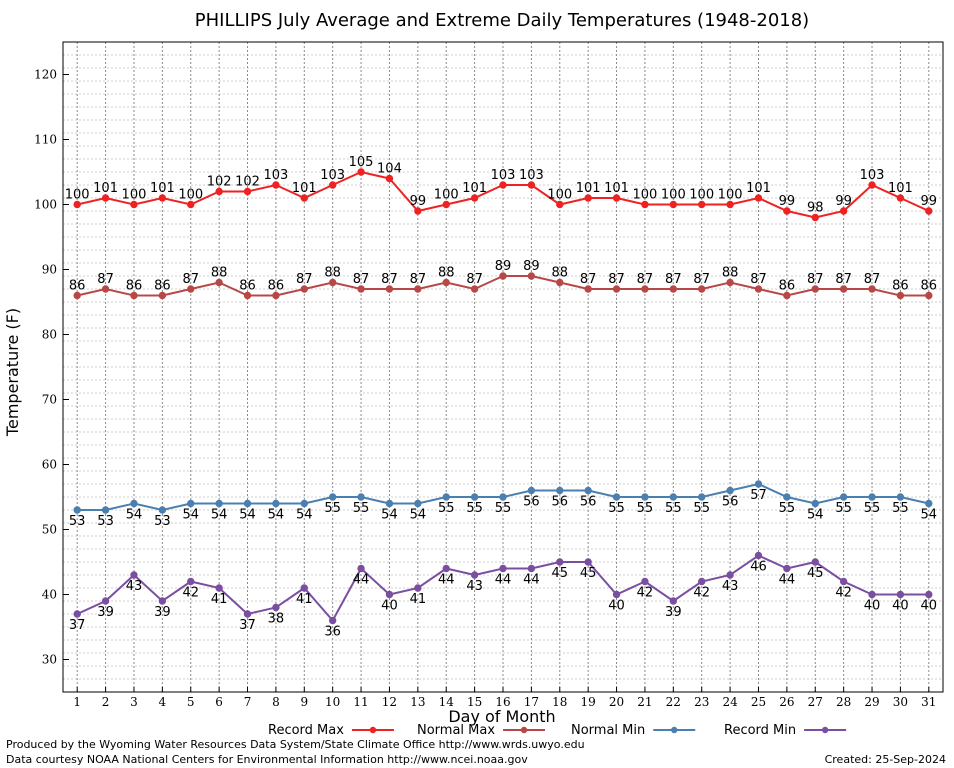  What do you see at coordinates (12, 372) in the screenshot?
I see `y-axis-label: Temperature (F)` at bounding box center [12, 372].